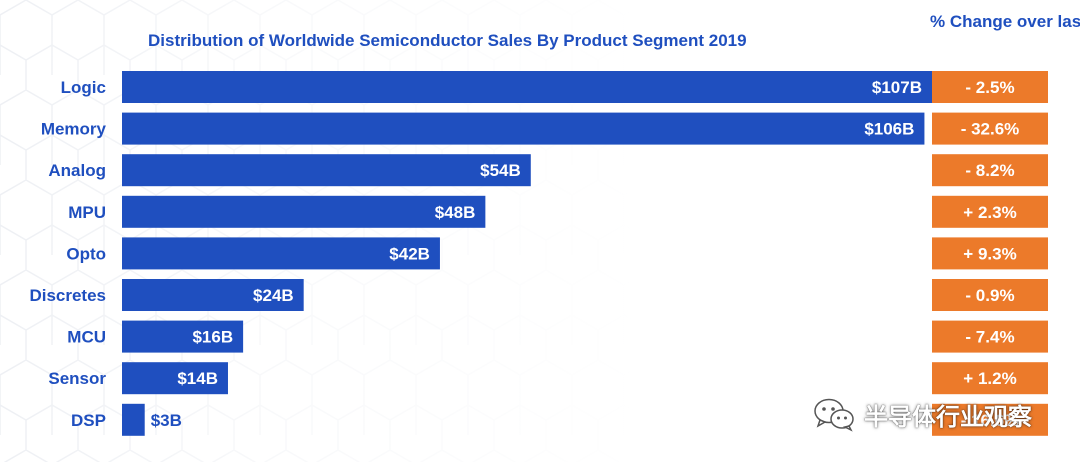 The width and height of the screenshot is (1080, 462). What do you see at coordinates (86, 337) in the screenshot?
I see `category-label: MCU` at bounding box center [86, 337].